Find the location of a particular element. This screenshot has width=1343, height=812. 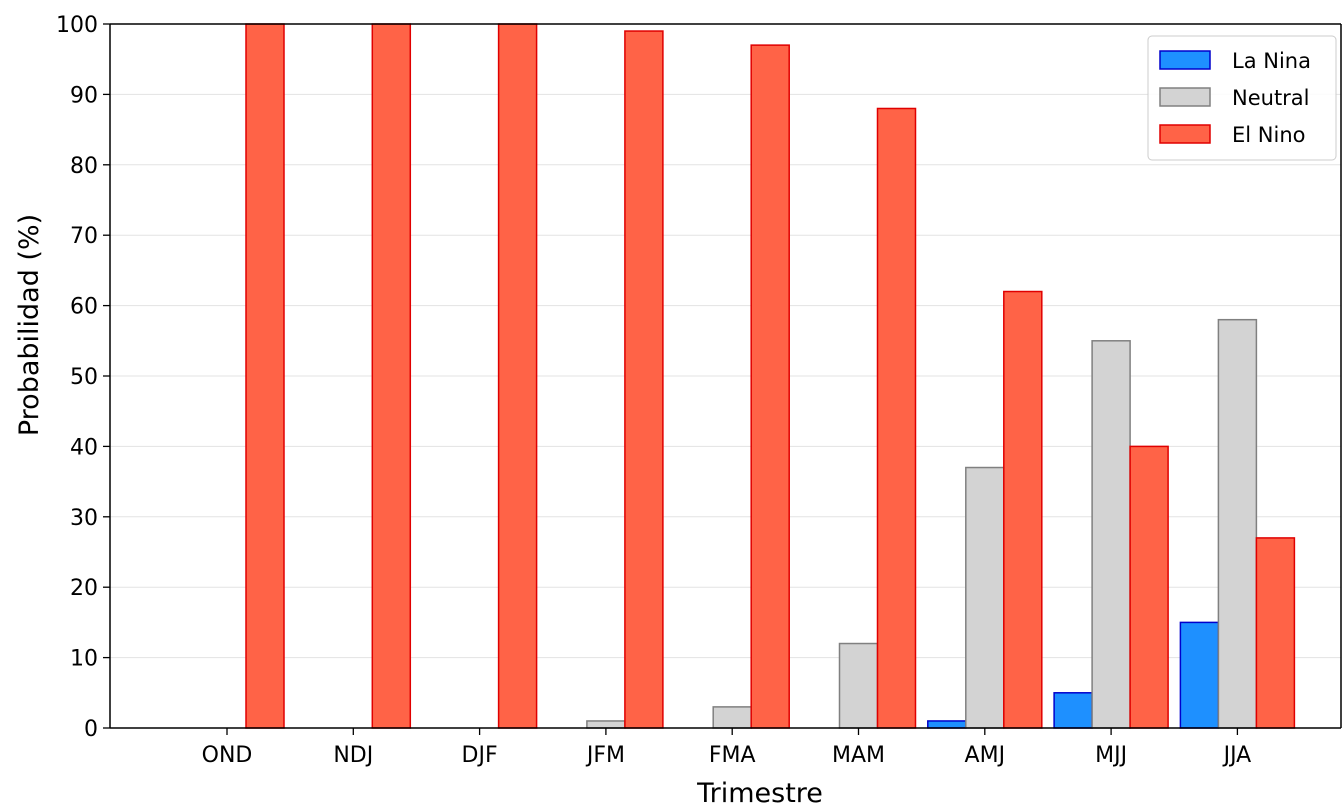

y-axis-ticks: 0 10 20 30 40 50 60 70 80 90 100 is located at coordinates (83, 377).